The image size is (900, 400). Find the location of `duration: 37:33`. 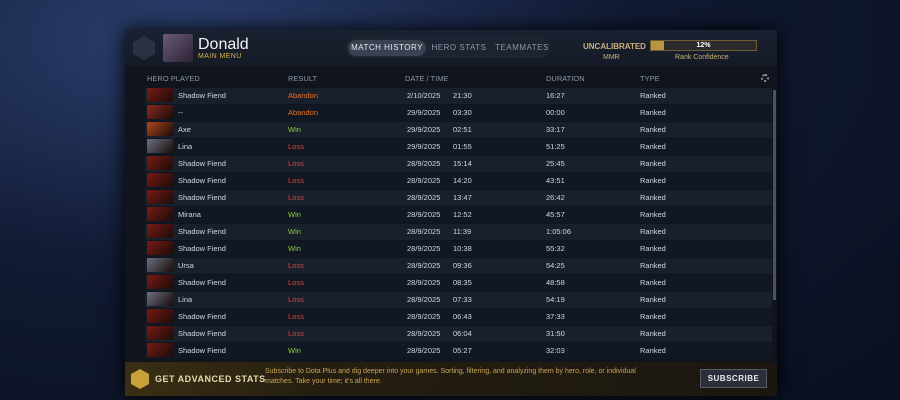

duration: 37:33 is located at coordinates (555, 316).